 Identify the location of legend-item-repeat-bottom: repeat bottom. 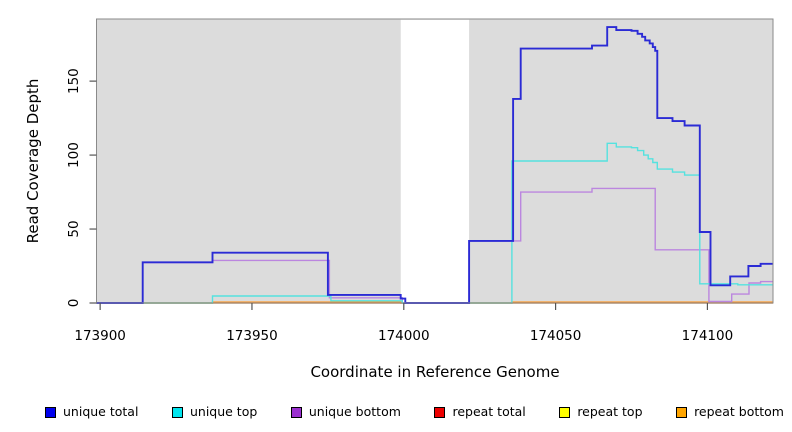
(730, 411).